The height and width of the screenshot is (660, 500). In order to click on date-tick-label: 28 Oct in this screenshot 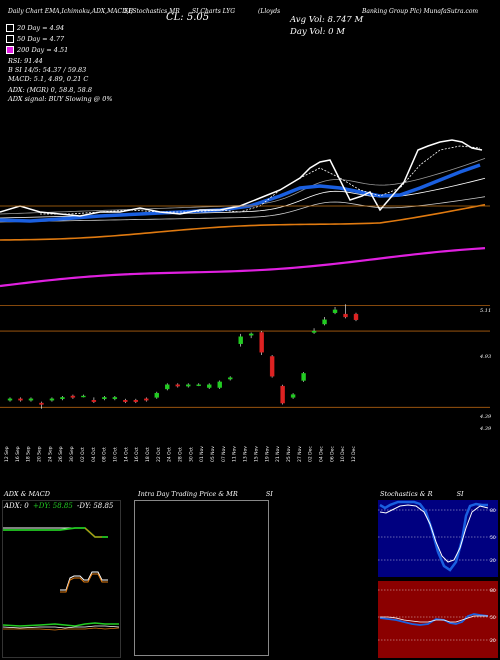, I will do `click(181, 454)`.